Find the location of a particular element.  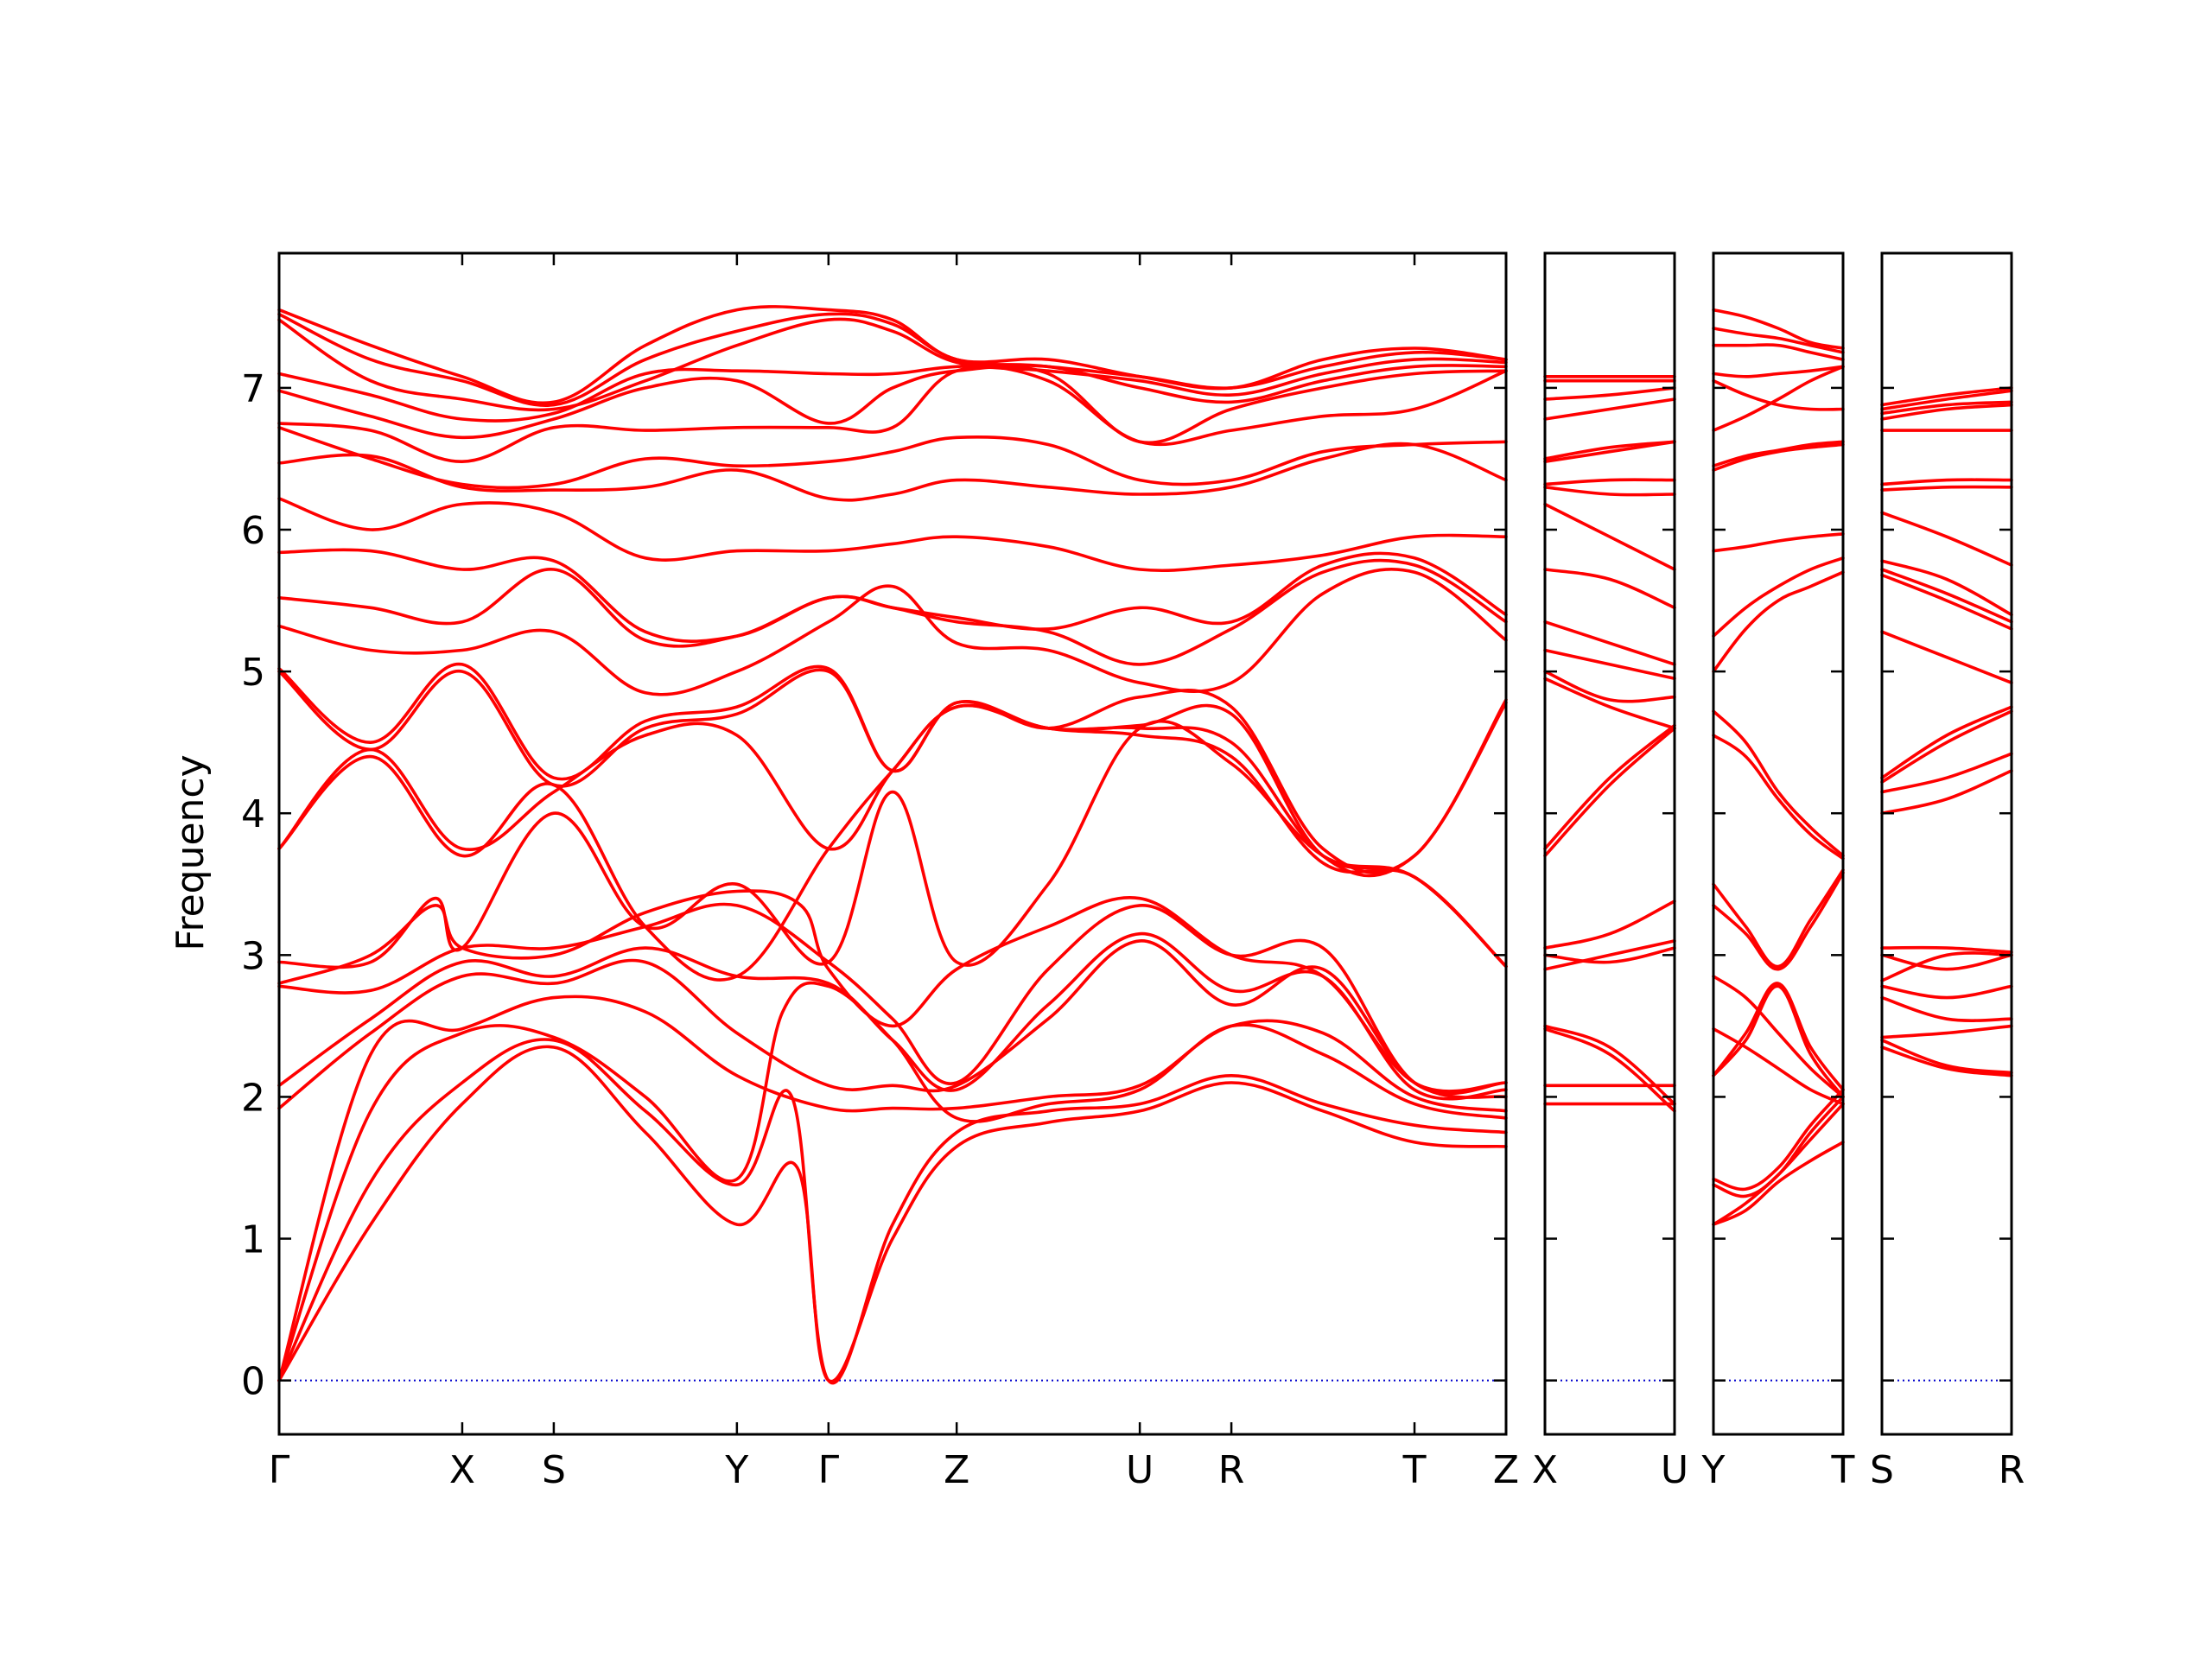

x-tick-label: U is located at coordinates (1674, 1470).